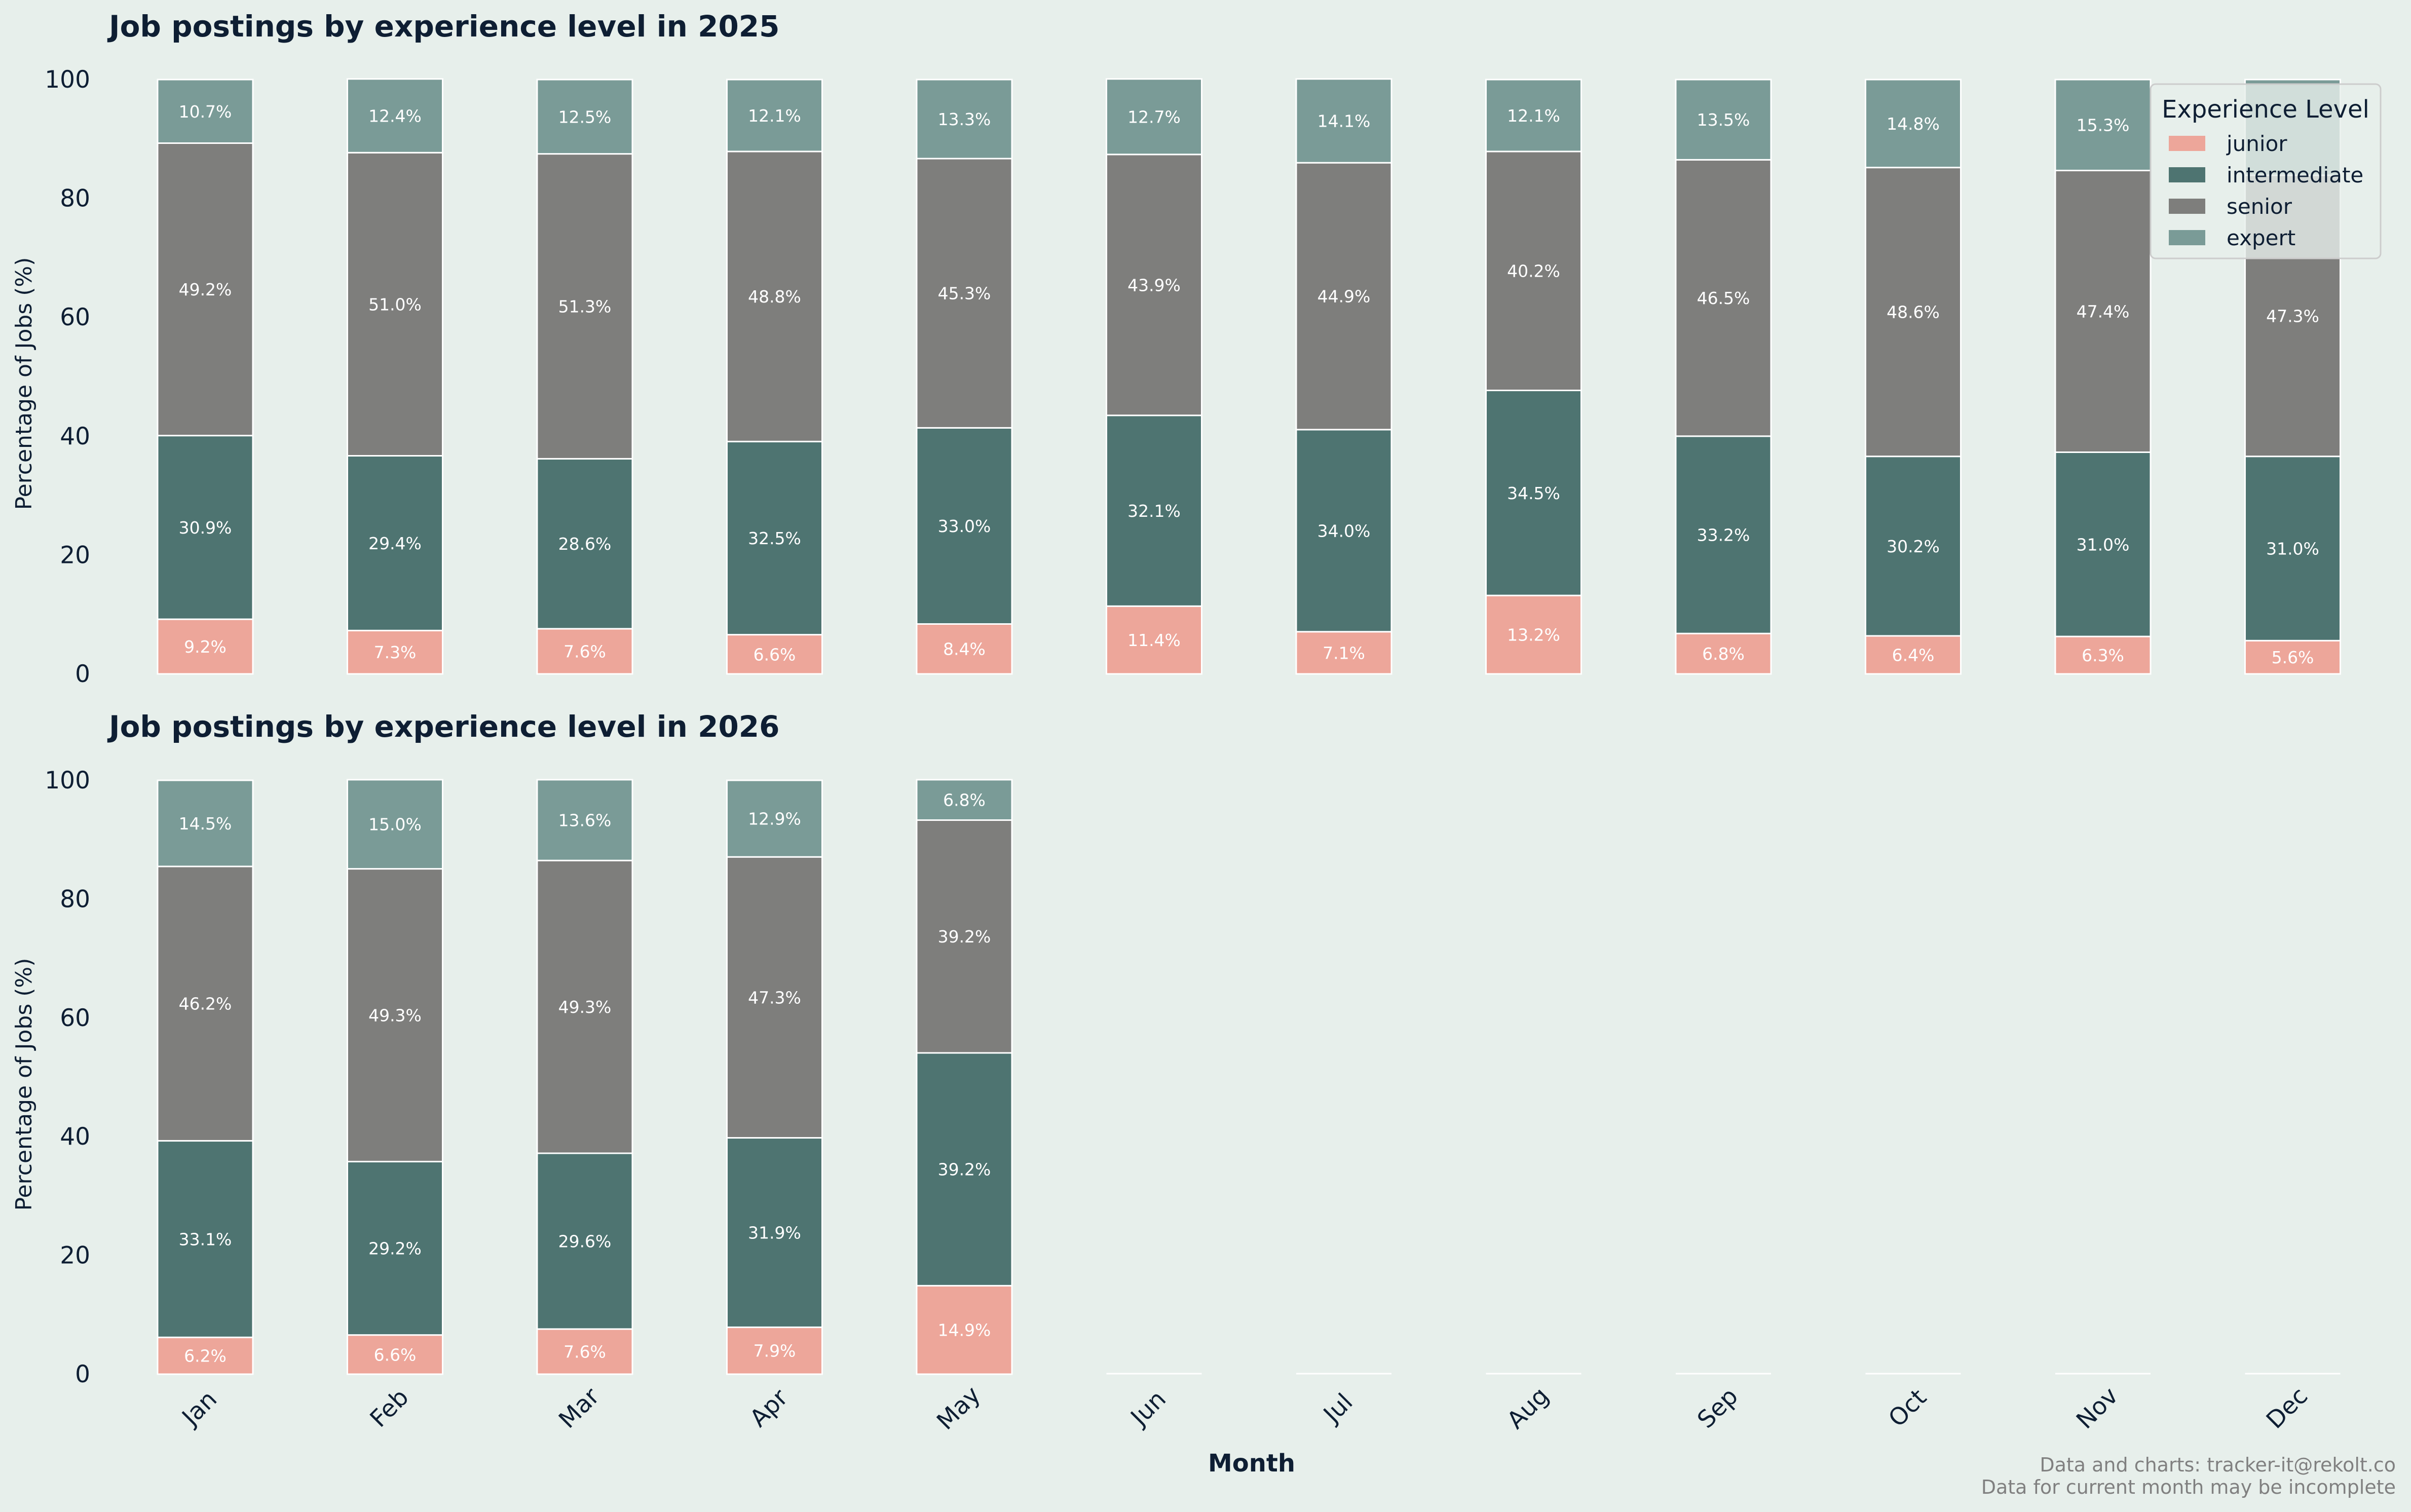 Image resolution: width=2411 pixels, height=1512 pixels. What do you see at coordinates (1338, 1408) in the screenshot?
I see `x-tick-label: Jul` at bounding box center [1338, 1408].